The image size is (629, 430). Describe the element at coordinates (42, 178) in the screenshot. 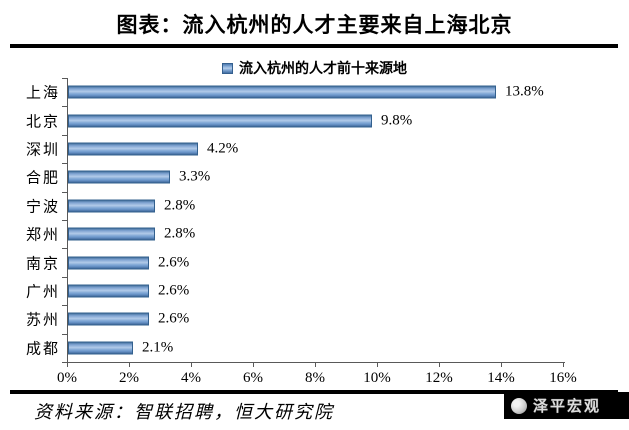

I see `category-label: 合肥` at that location.